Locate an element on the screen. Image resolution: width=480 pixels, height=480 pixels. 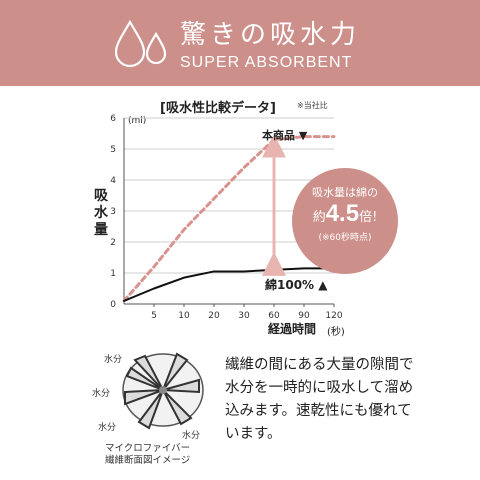
y-tick-label: 3 is located at coordinates (113, 212).